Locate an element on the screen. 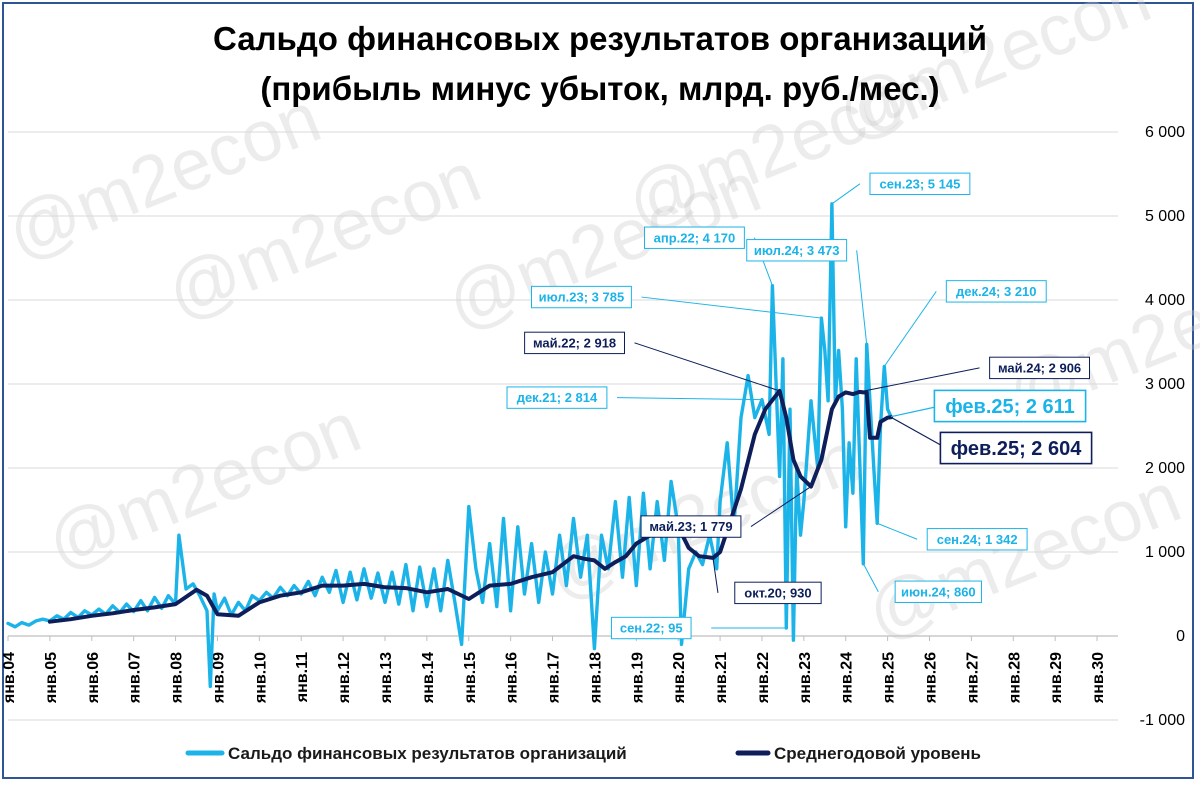 The height and width of the screenshot is (785, 1200). x-tick-label: янв.16 is located at coordinates (512, 678).